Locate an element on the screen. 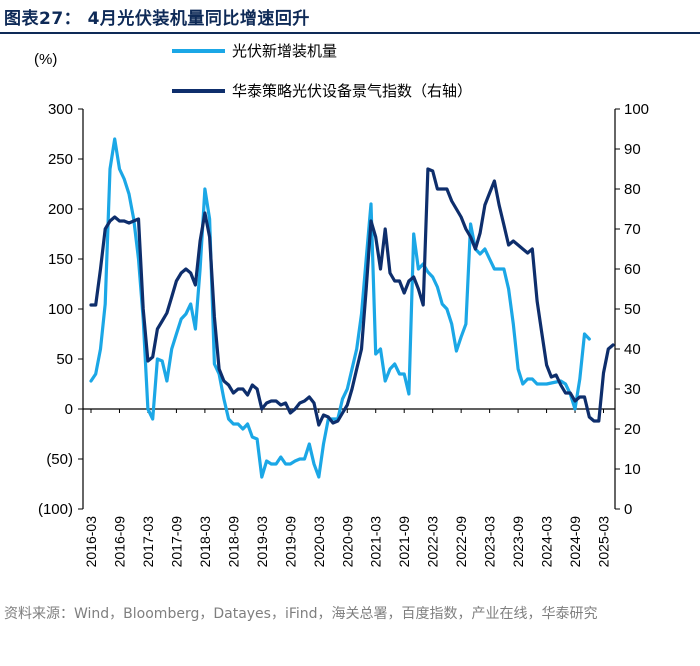 Image resolution: width=700 pixels, height=666 pixels. left-axis-ticks: 300 250 200 150 100 50 0 (50) (100) is located at coordinates (60, 309).